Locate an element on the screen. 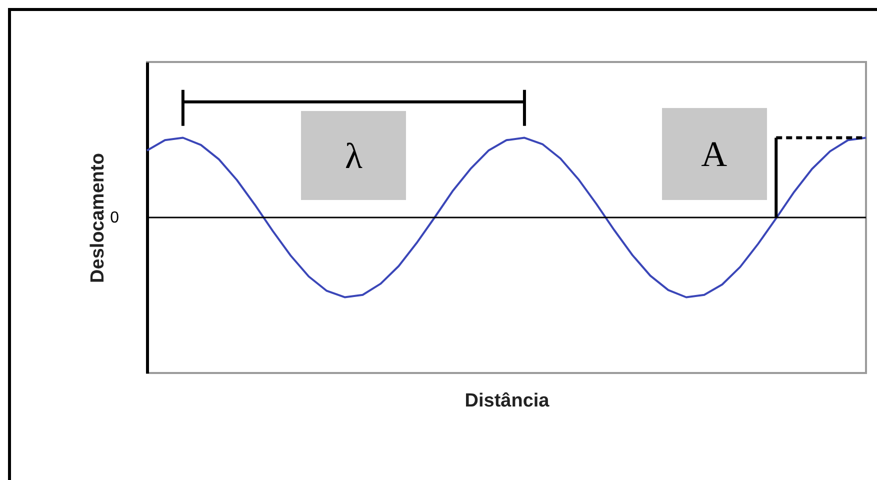 This screenshot has height=480, width=877. annotation: A is located at coordinates (714, 154).